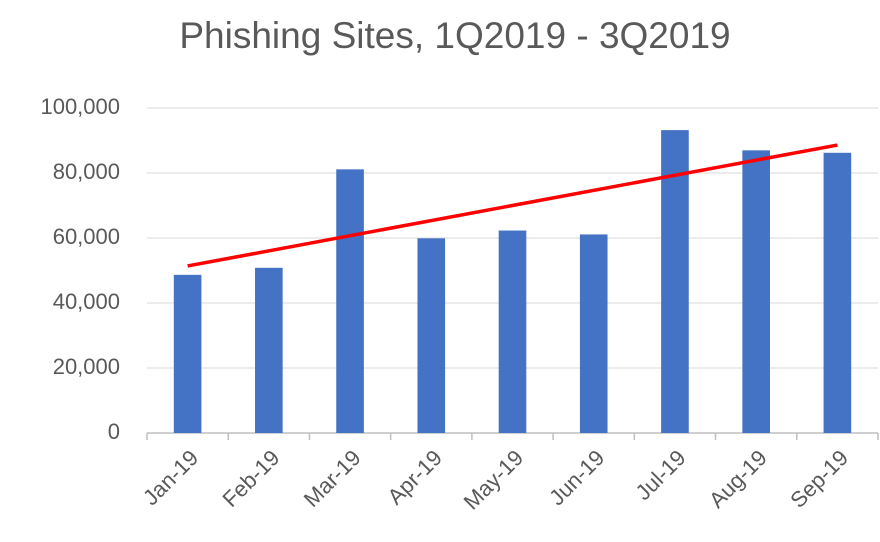 Image resolution: width=880 pixels, height=542 pixels. Describe the element at coordinates (86, 301) in the screenshot. I see `y-tick-label: 40,000` at that location.